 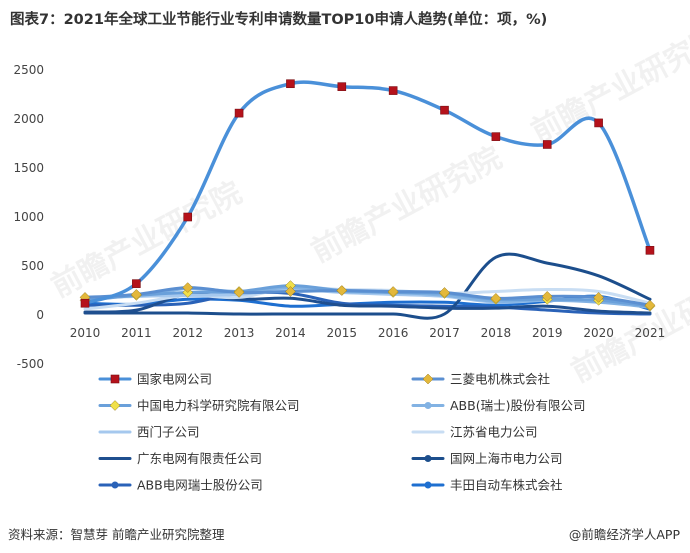 What do you see at coordinates (187, 333) in the screenshot?
I see `x-tick-label-2: 2012` at bounding box center [187, 333].